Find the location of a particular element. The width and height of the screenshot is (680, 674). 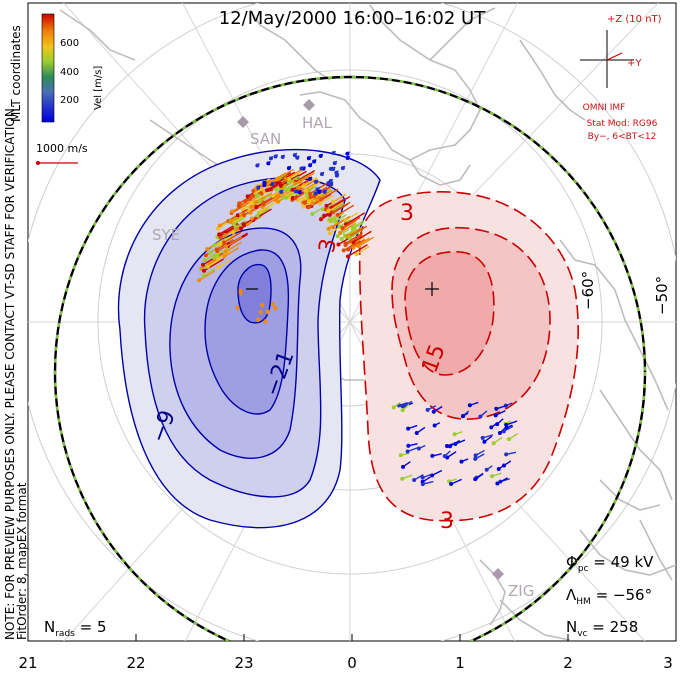

coords-label: MLT coordinates is located at coordinates (16, 73).